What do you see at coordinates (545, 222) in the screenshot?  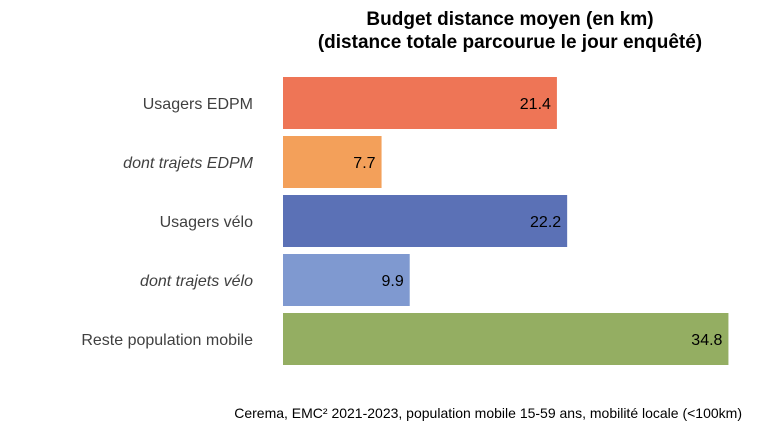 I see `value-label-2: 22.2` at bounding box center [545, 222].